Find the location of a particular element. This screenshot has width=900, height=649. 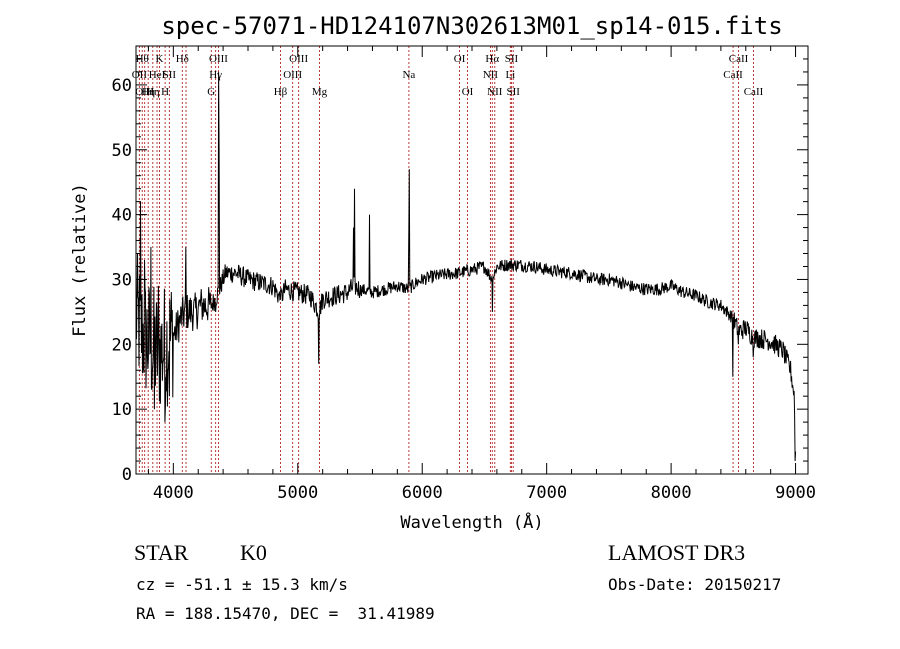

observation-date: Obs-Date: 20150217 is located at coordinates (695, 584).